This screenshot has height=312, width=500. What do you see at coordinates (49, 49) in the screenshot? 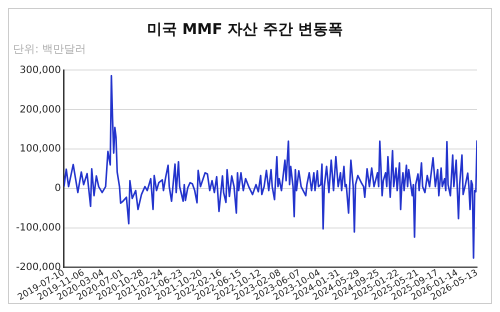
I see `chart-subtitle: 단위: 백만달러` at bounding box center [49, 49].